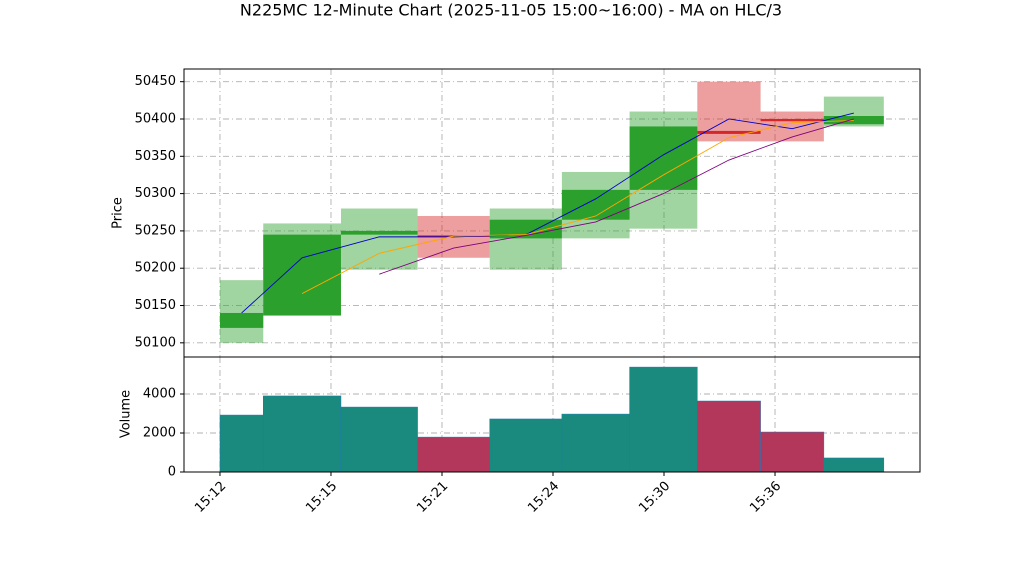  Describe the element at coordinates (155, 81) in the screenshot. I see `y-tick-label: 50450` at that location.